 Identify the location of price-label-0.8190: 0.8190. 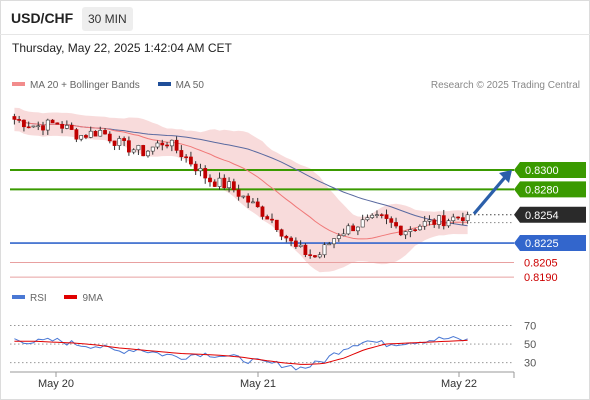
(541, 278).